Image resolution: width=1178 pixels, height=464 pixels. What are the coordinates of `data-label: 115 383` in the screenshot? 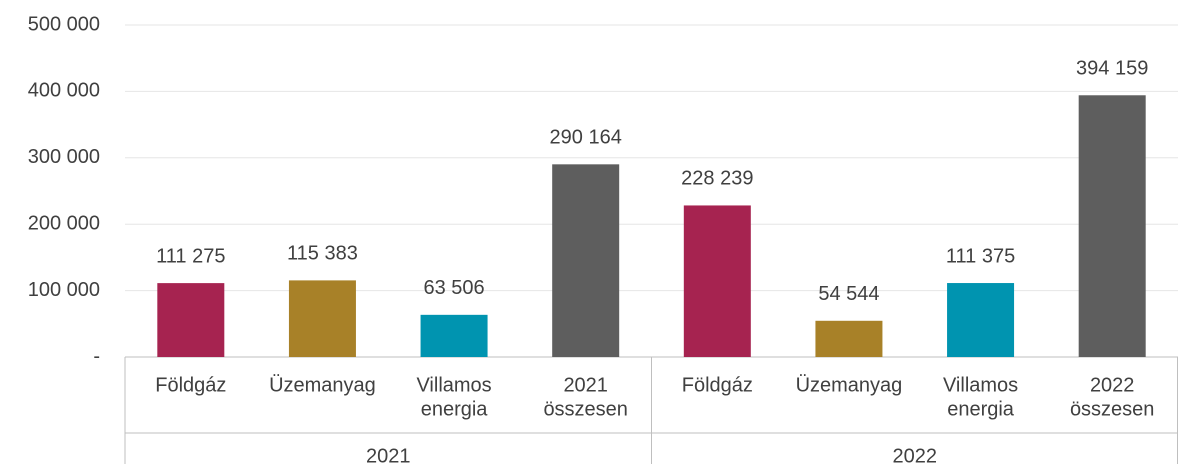 It's located at (322, 254).